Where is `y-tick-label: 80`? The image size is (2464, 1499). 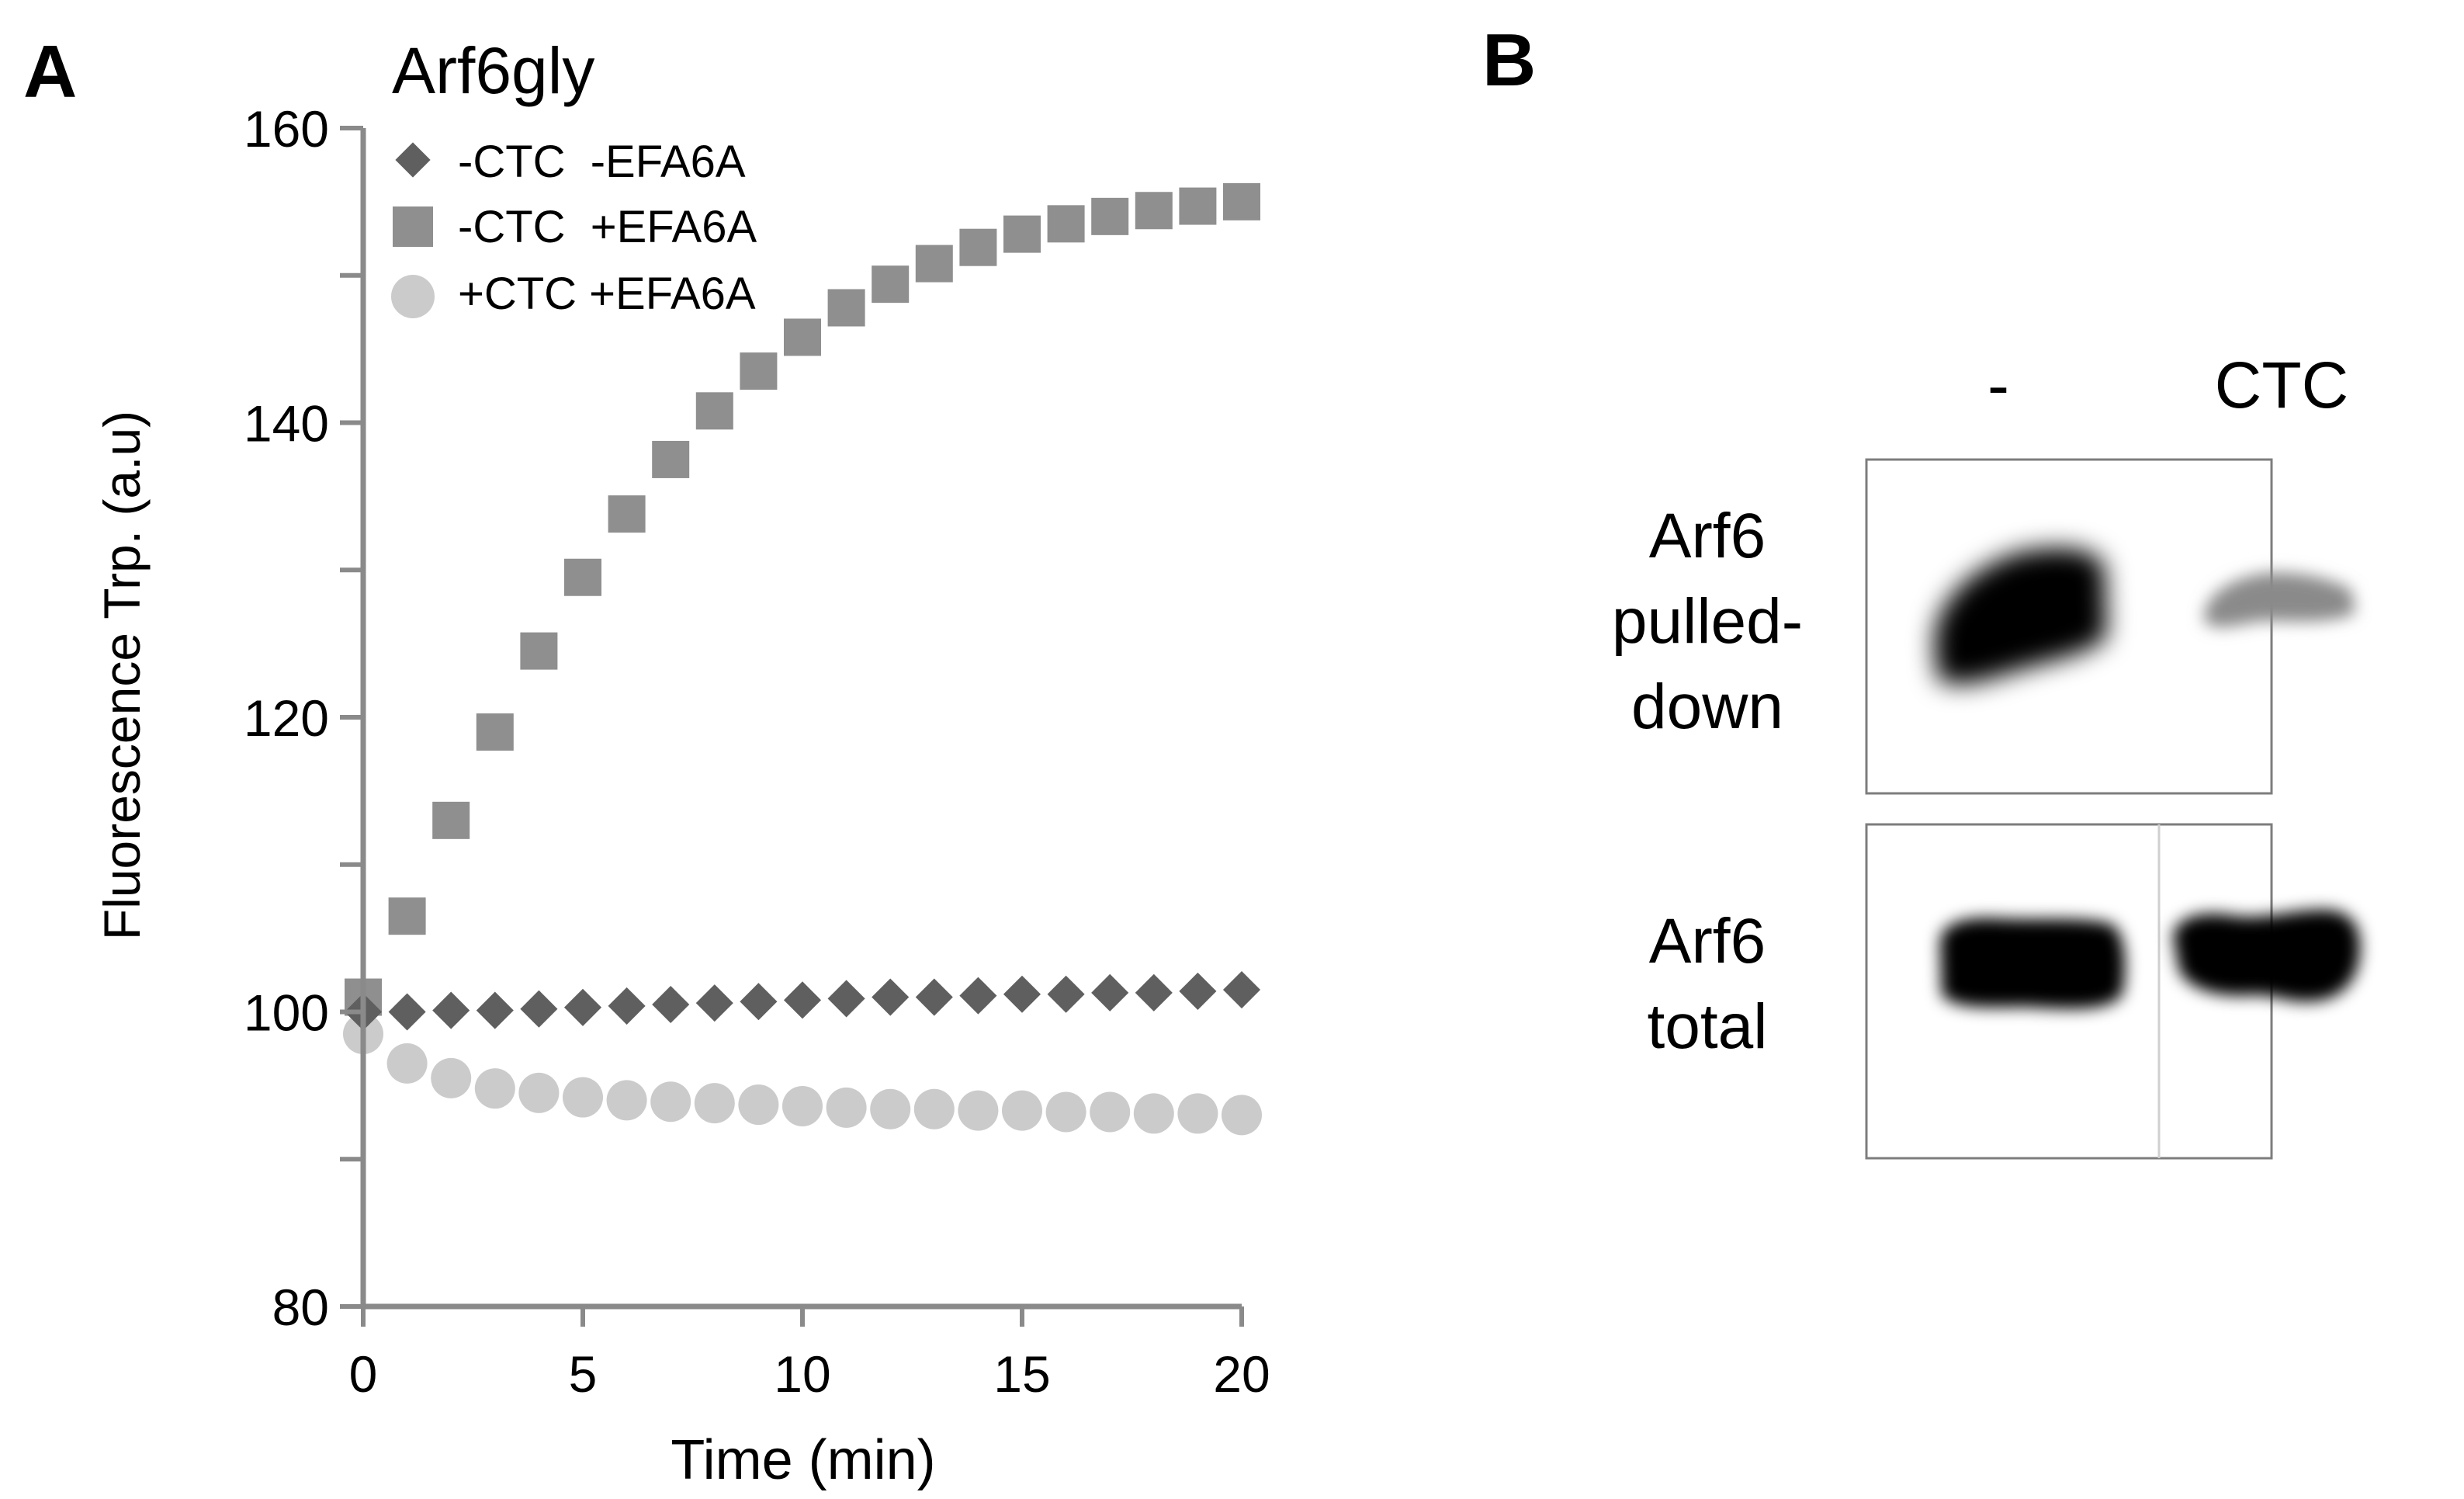 y-tick-label: 80 is located at coordinates (300, 1307).